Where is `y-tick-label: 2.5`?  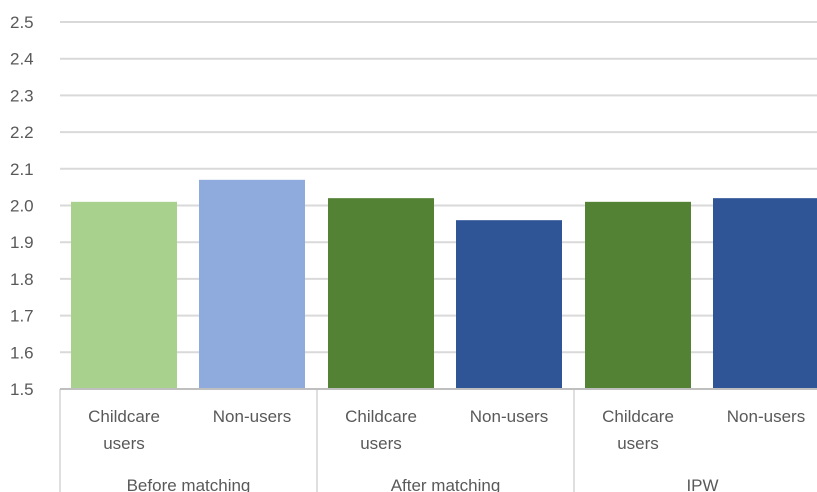
y-tick-label: 2.5 is located at coordinates (22, 22).